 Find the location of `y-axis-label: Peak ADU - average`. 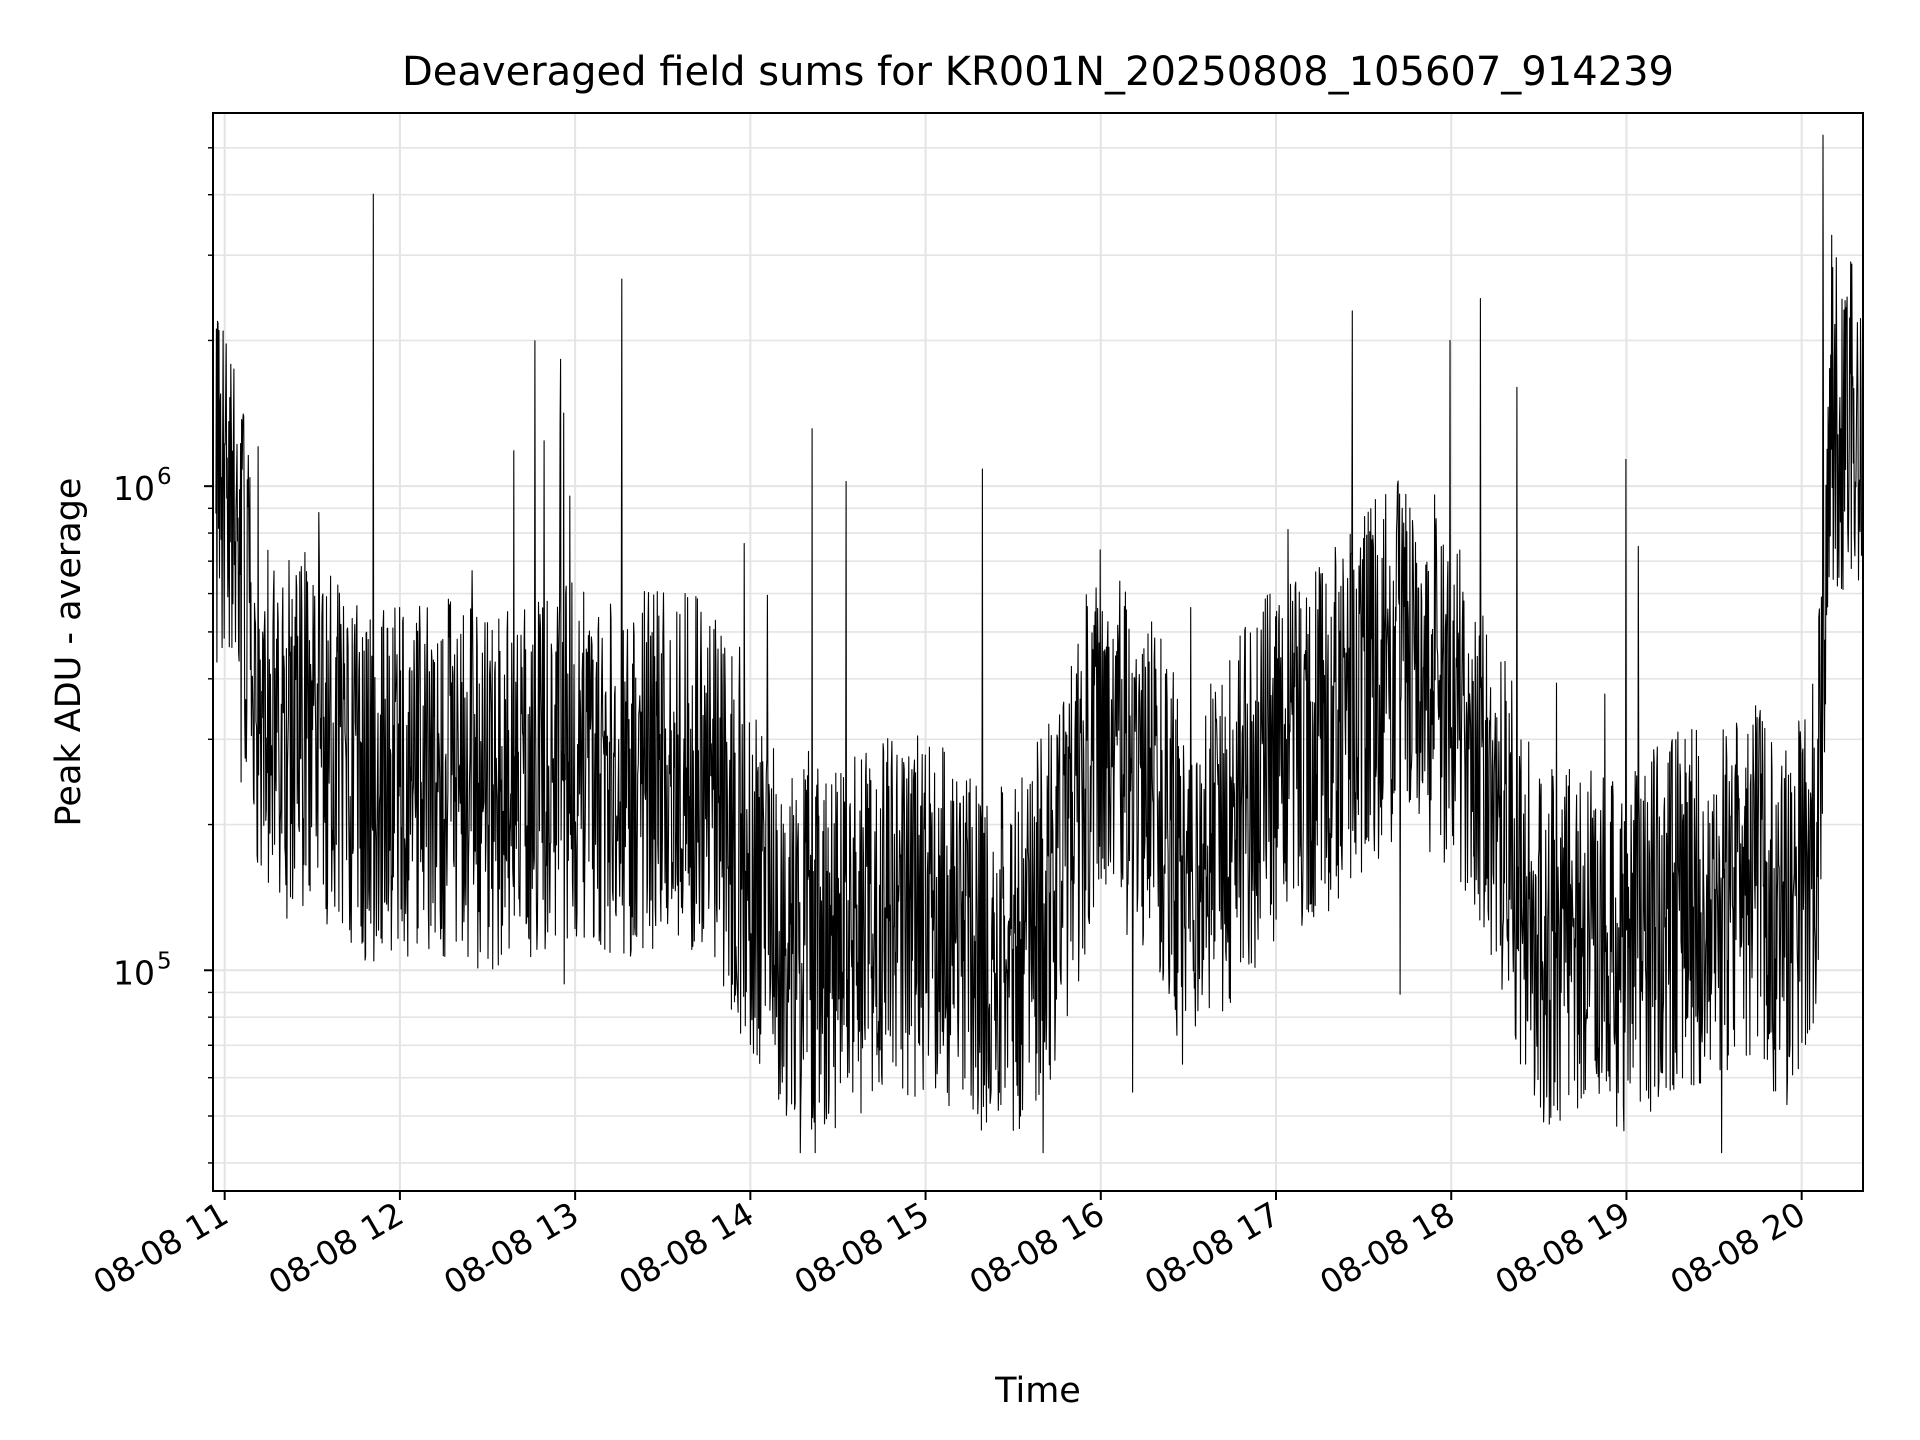

y-axis-label: Peak ADU - average is located at coordinates (69, 652).